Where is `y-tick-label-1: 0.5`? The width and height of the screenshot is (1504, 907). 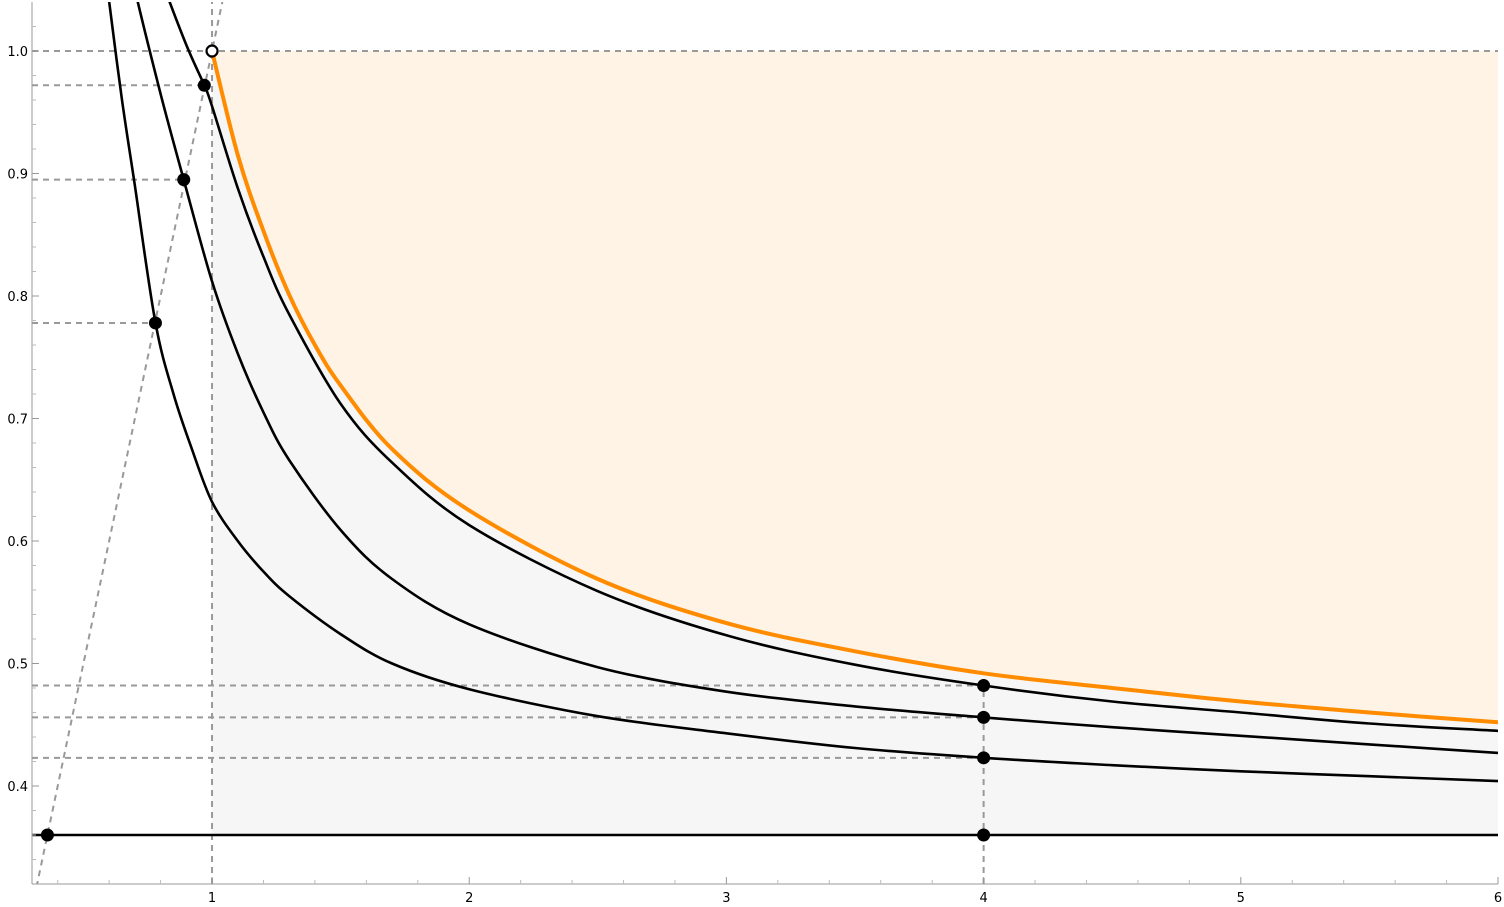
y-tick-label-1: 0.5 is located at coordinates (17, 665).